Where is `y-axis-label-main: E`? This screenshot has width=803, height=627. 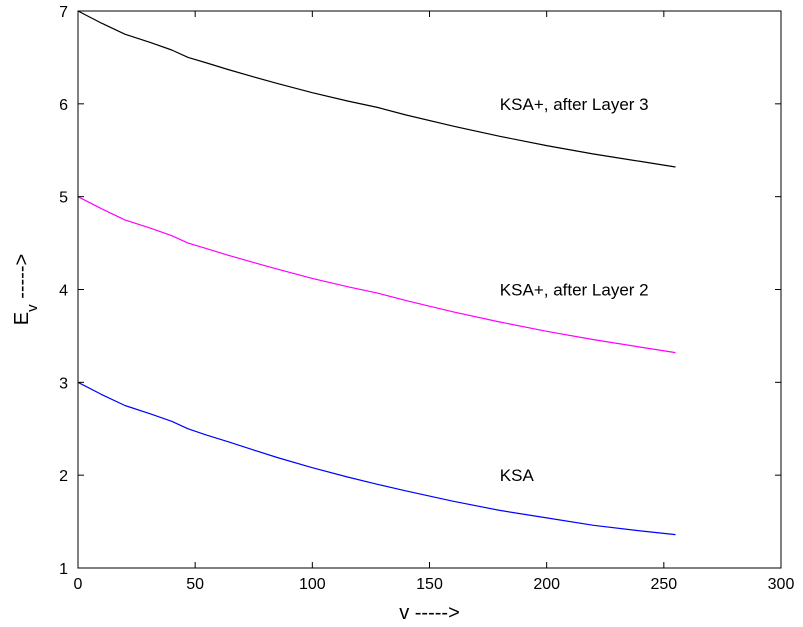 y-axis-label-main: E is located at coordinates (22, 318).